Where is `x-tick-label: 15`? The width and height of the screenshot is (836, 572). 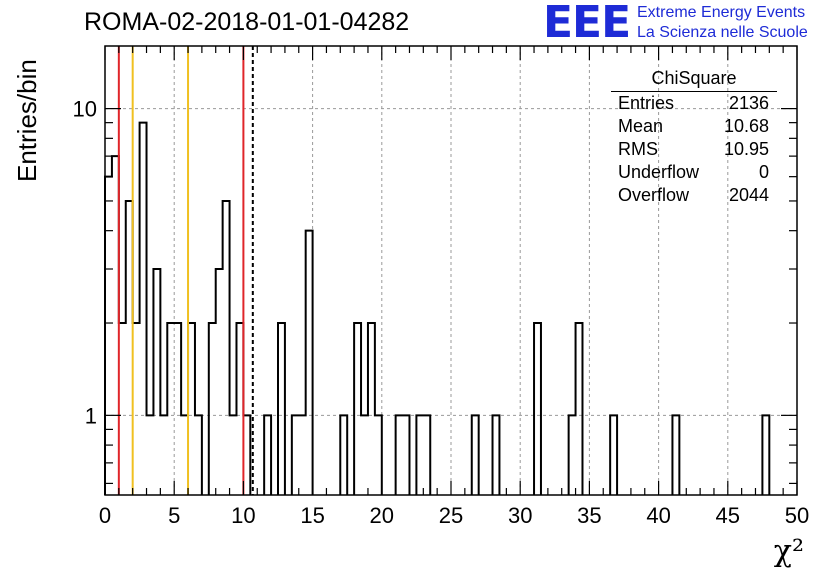
x-tick-label: 15 is located at coordinates (312, 515).